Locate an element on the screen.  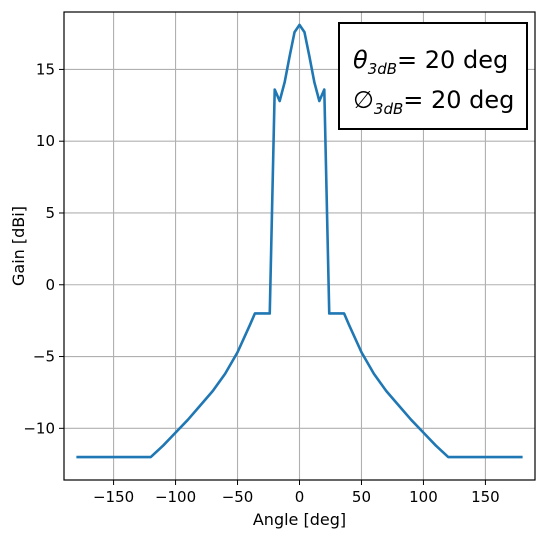
x-tick-label: −150 is located at coordinates (113, 497).